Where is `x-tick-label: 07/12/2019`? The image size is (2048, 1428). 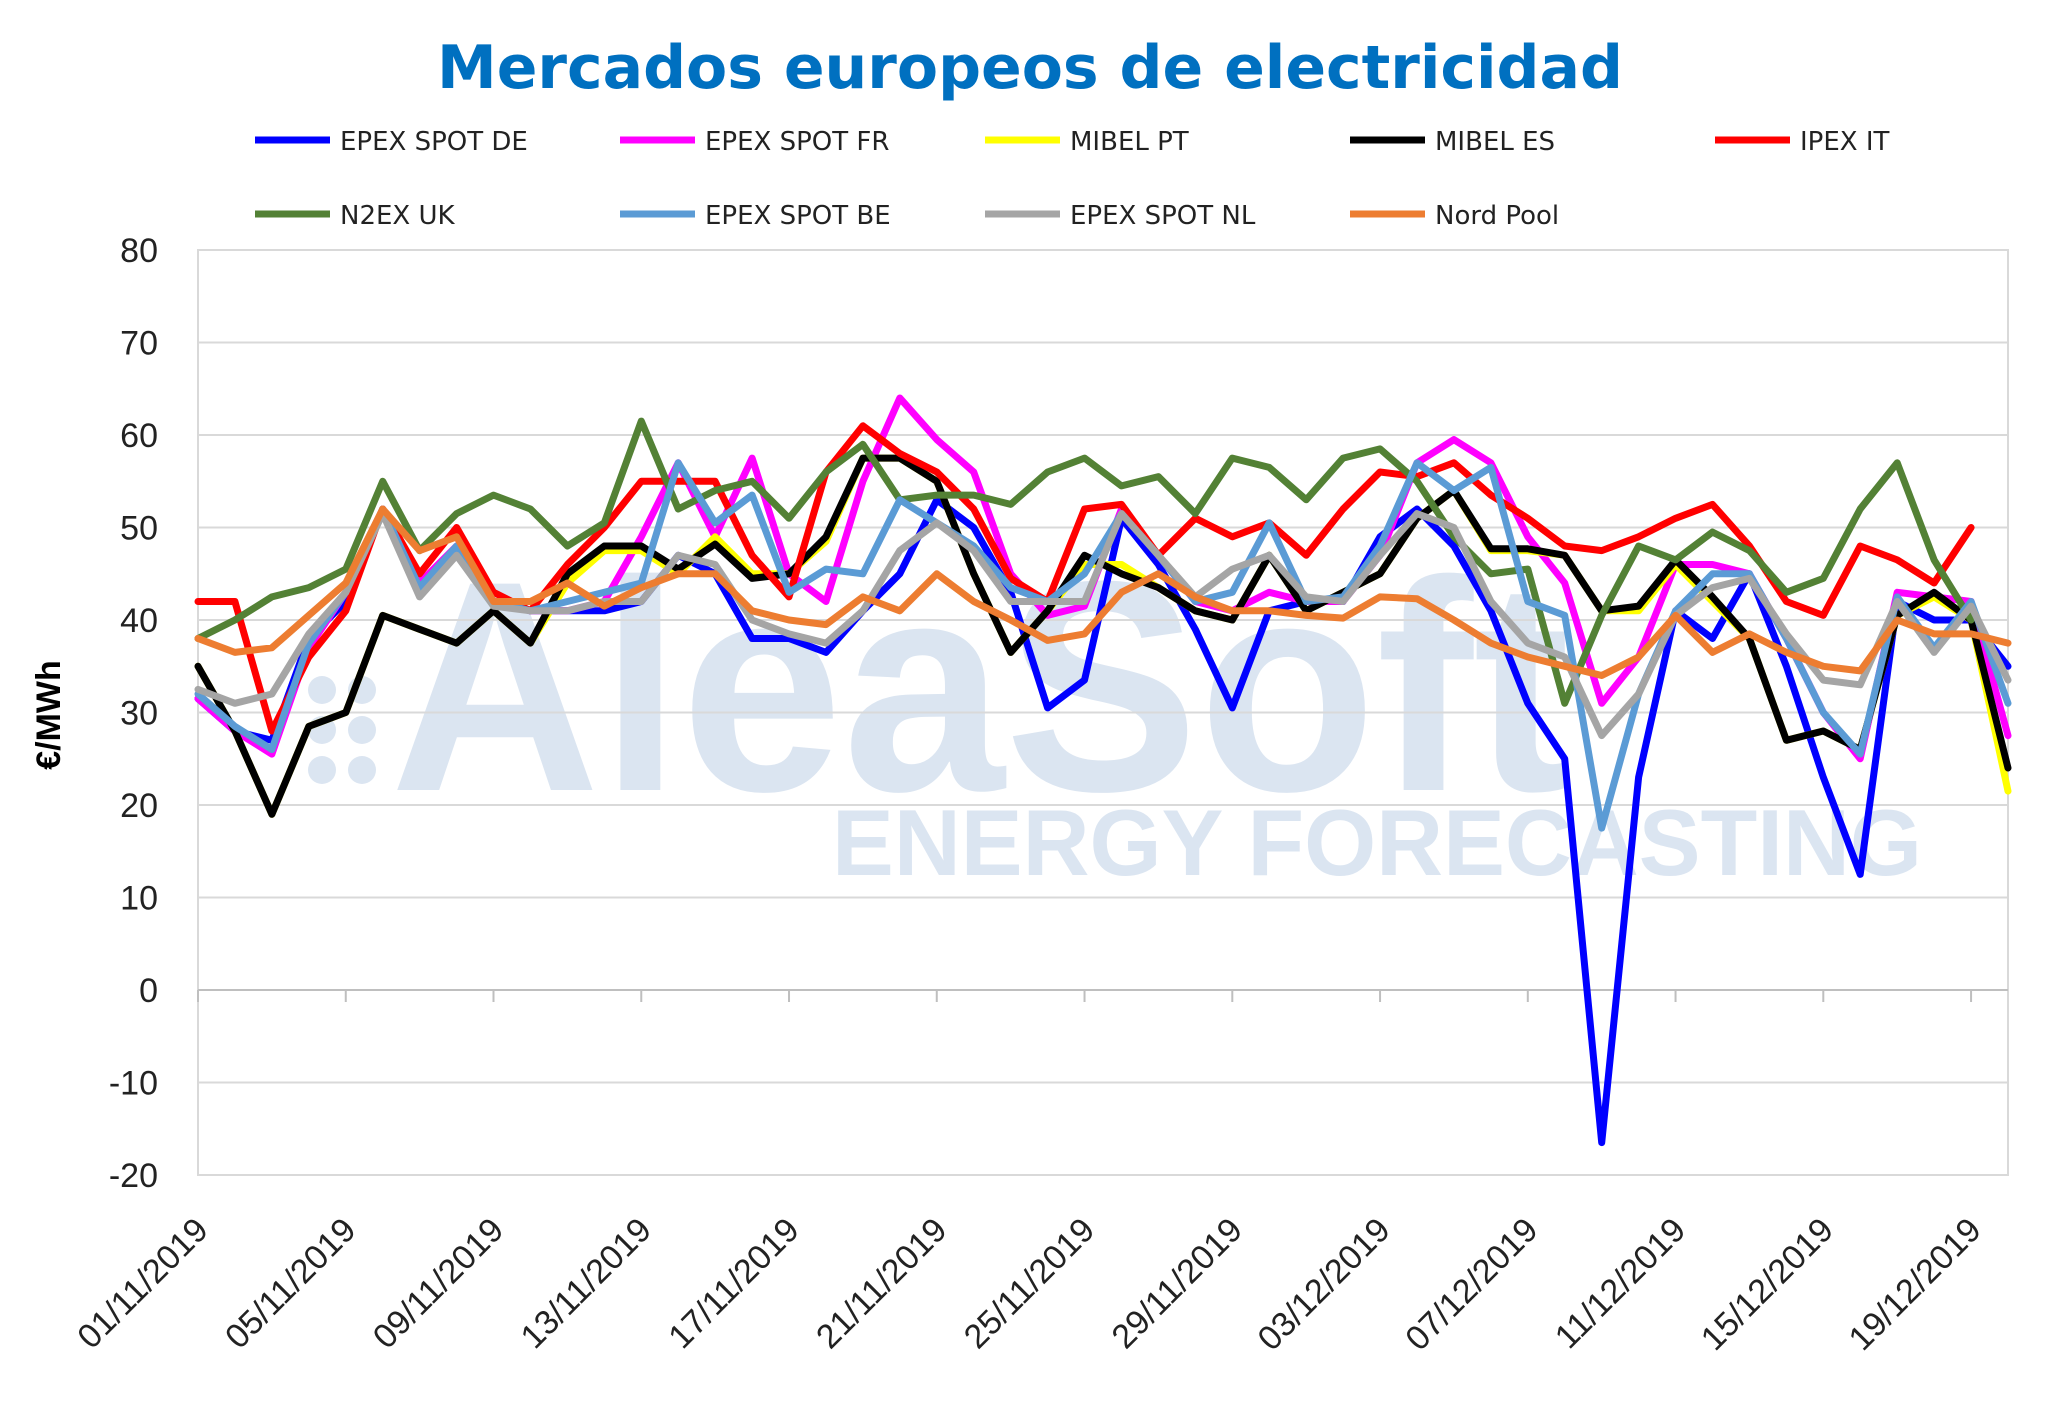 x-tick-label: 07/12/2019 is located at coordinates (1471, 1284).